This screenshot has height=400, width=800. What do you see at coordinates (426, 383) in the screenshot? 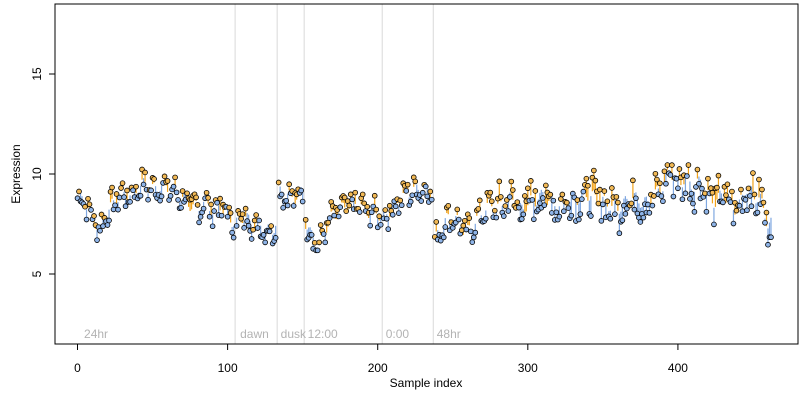
I see `x-axis-title: Sample index` at bounding box center [426, 383].